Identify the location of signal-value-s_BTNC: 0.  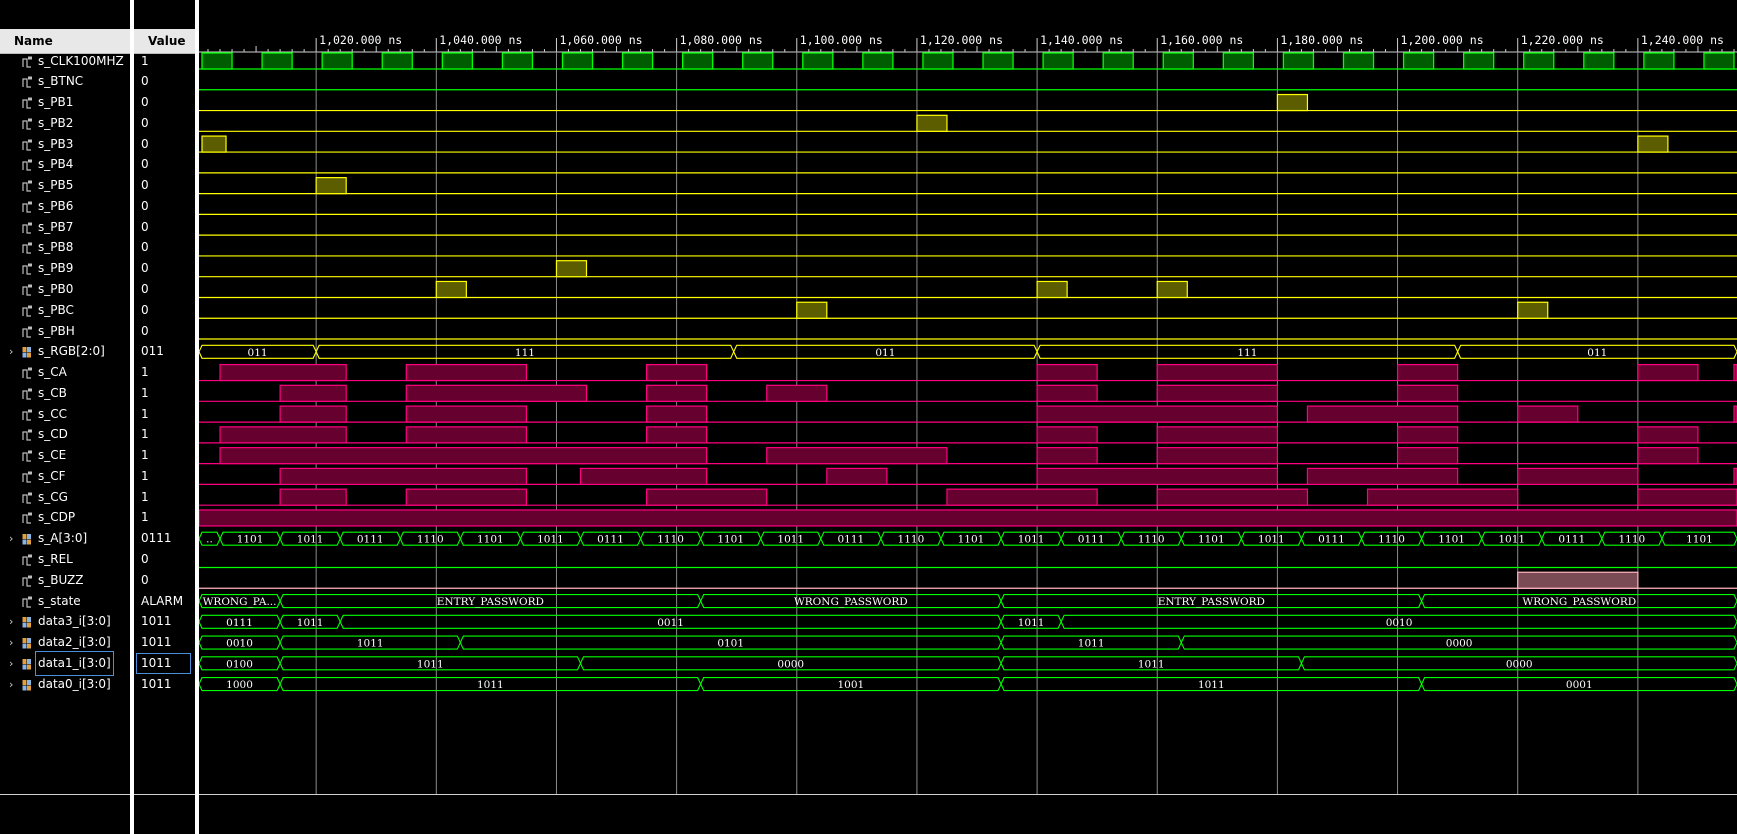
(164, 81).